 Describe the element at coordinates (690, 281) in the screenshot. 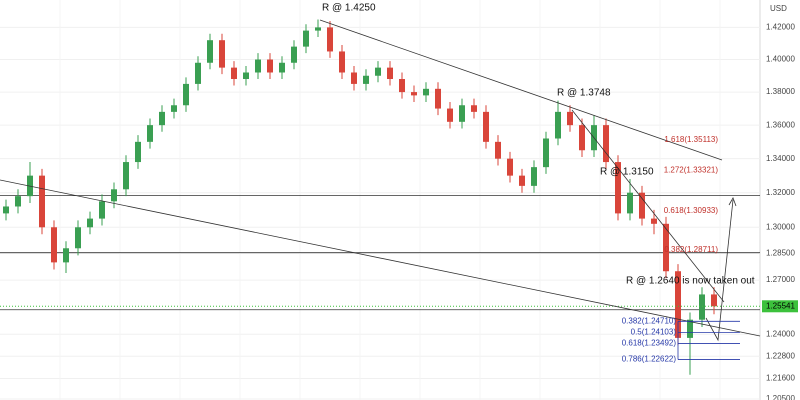

I see `annotation: R @ 1.2640 is now taken out` at that location.